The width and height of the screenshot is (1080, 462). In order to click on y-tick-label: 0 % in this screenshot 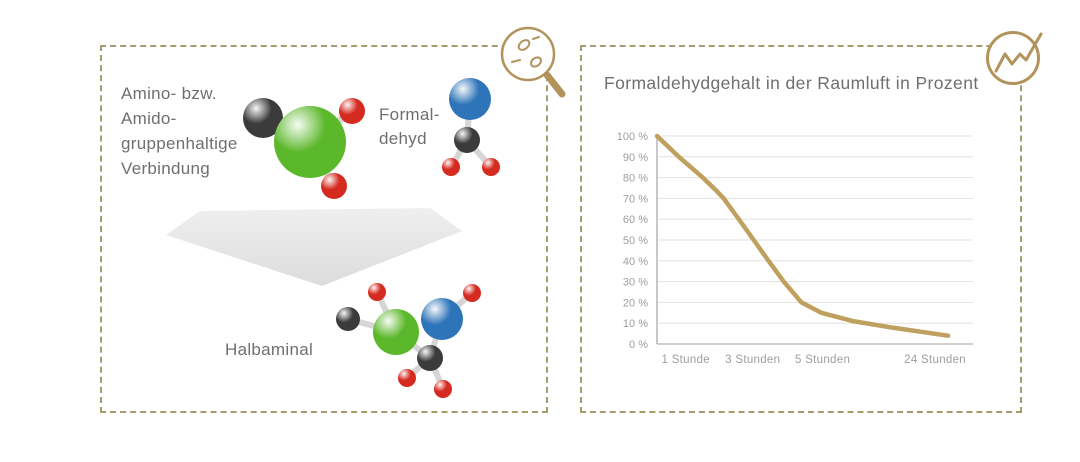, I will do `click(638, 345)`.